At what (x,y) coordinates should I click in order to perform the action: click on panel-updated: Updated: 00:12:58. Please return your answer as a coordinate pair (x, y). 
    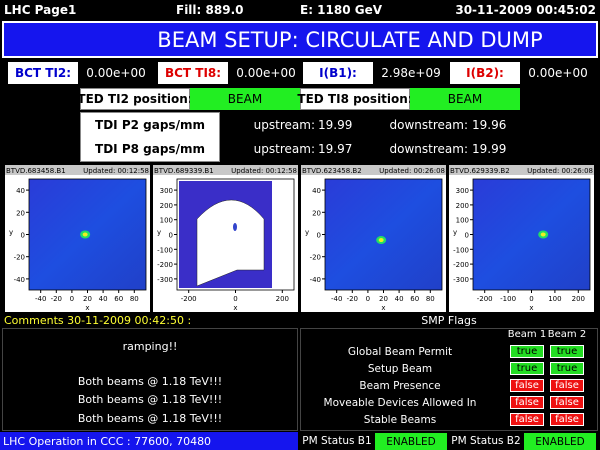
    Looking at the image, I should click on (264, 171).